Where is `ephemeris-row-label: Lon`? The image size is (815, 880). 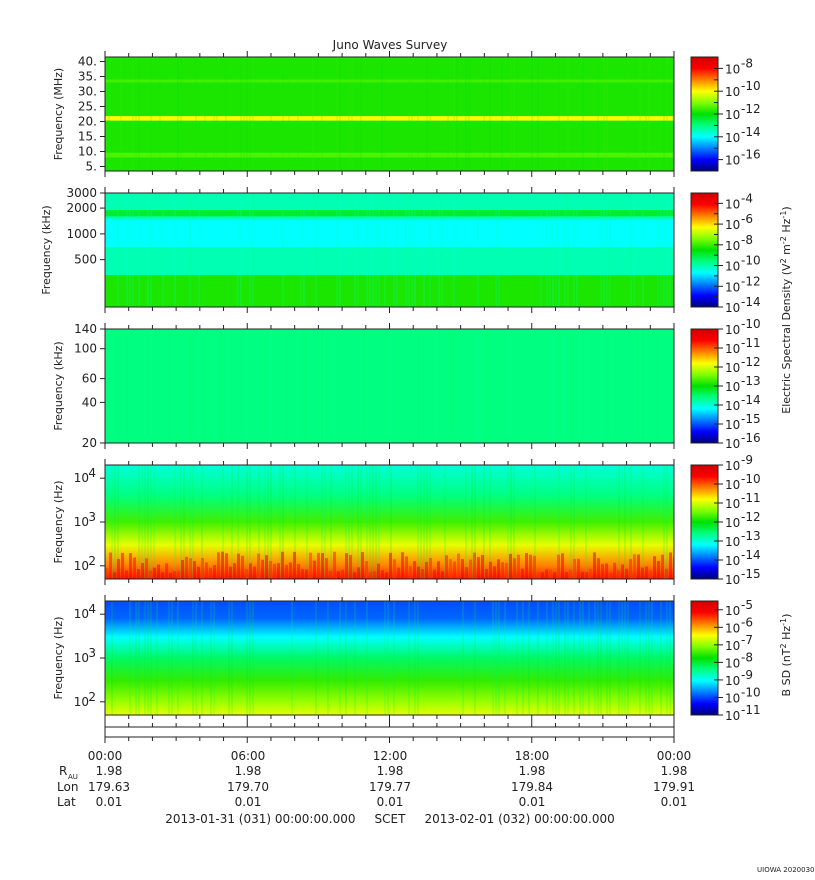 ephemeris-row-label: Lon is located at coordinates (67, 787).